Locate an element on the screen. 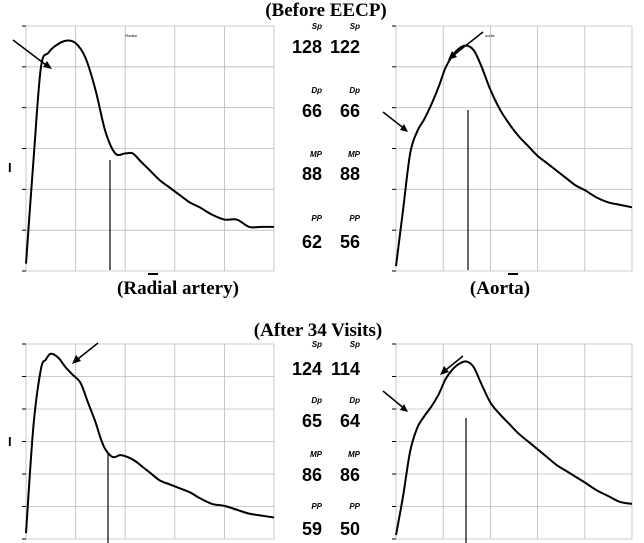 The height and width of the screenshot is (543, 644). radial-after-chart is located at coordinates (148, 442).